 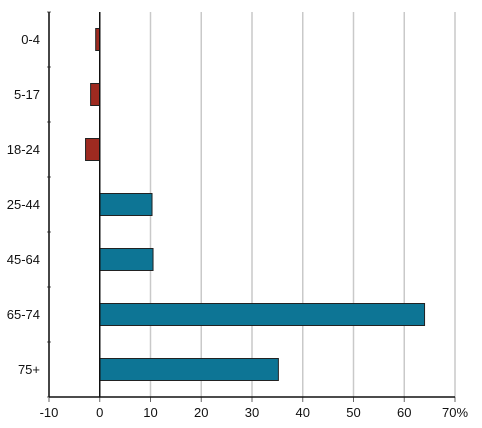 What do you see at coordinates (23, 314) in the screenshot?
I see `y-category-label: 65-74` at bounding box center [23, 314].